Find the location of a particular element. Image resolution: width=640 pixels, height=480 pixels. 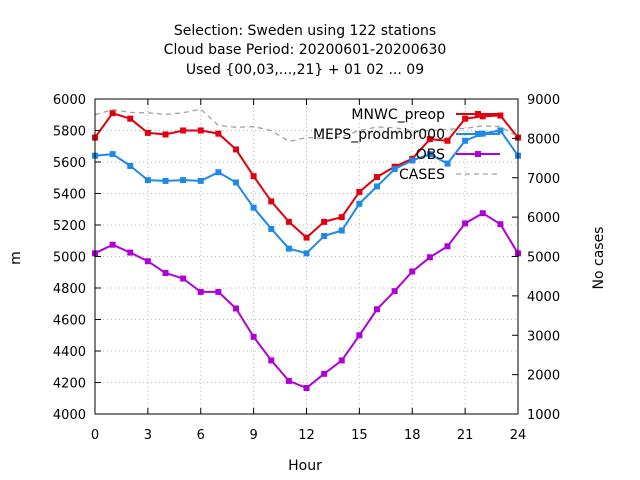

x-tick-label: 24 is located at coordinates (518, 435).